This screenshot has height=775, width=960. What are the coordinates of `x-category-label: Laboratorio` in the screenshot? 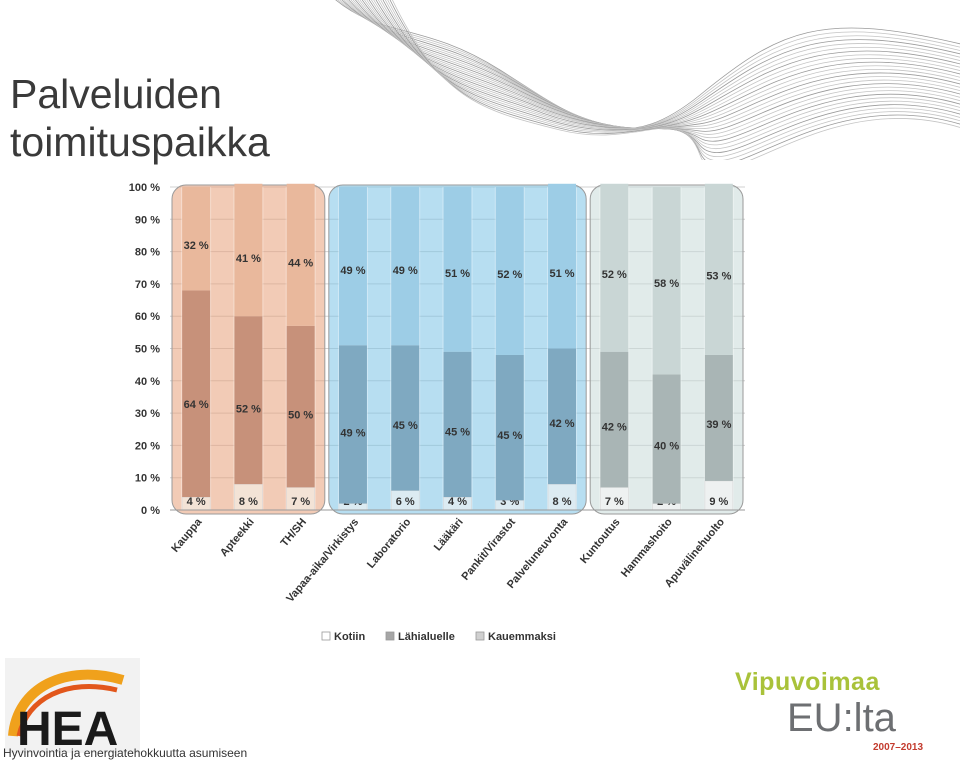 It's located at (389, 543).